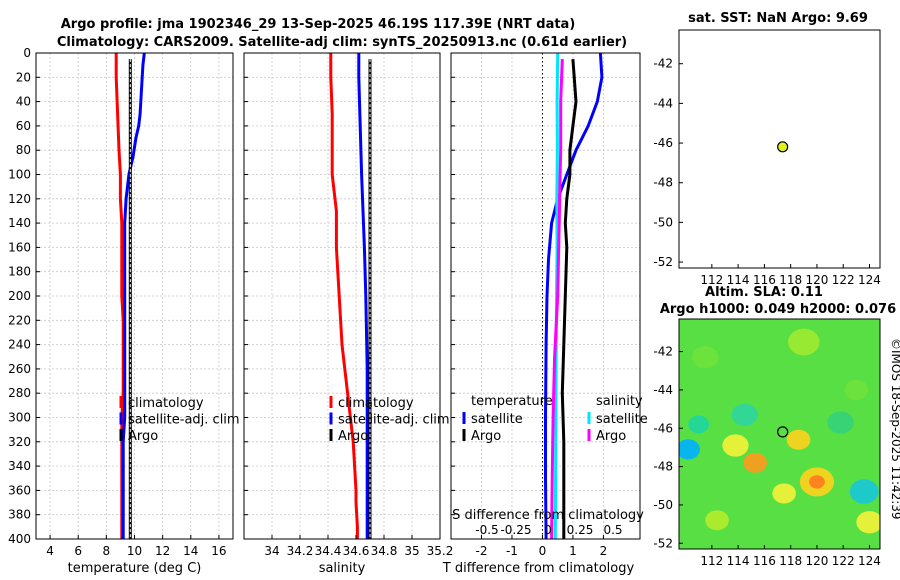 This screenshot has width=900, height=580. What do you see at coordinates (19, 320) in the screenshot?
I see `y-tick-label: 220` at bounding box center [19, 320].